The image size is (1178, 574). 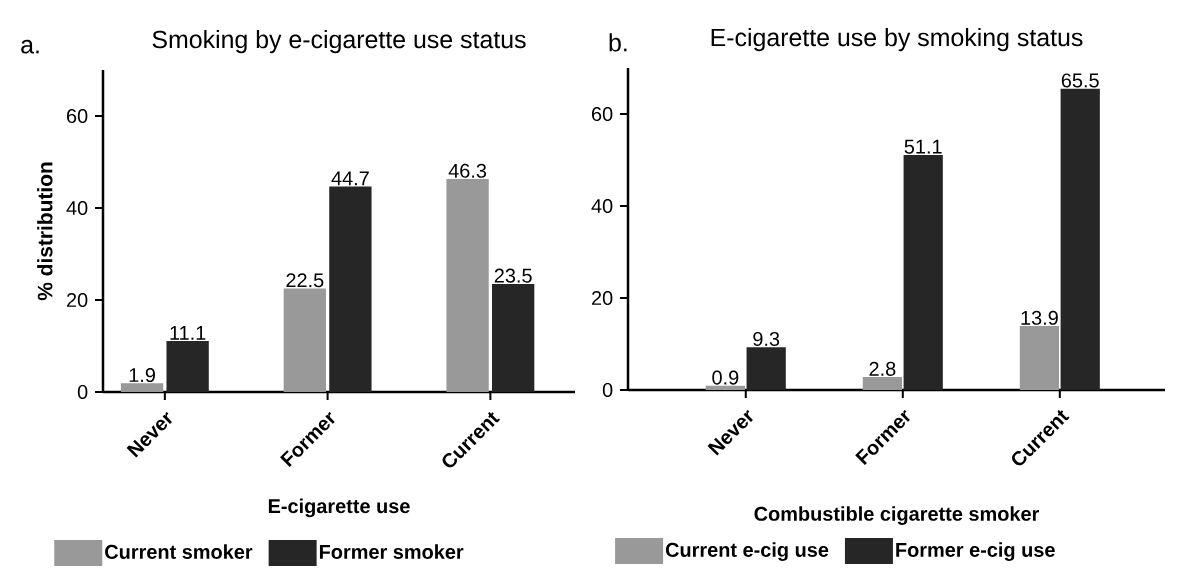 What do you see at coordinates (882, 368) in the screenshot?
I see `data-label: 2.8` at bounding box center [882, 368].